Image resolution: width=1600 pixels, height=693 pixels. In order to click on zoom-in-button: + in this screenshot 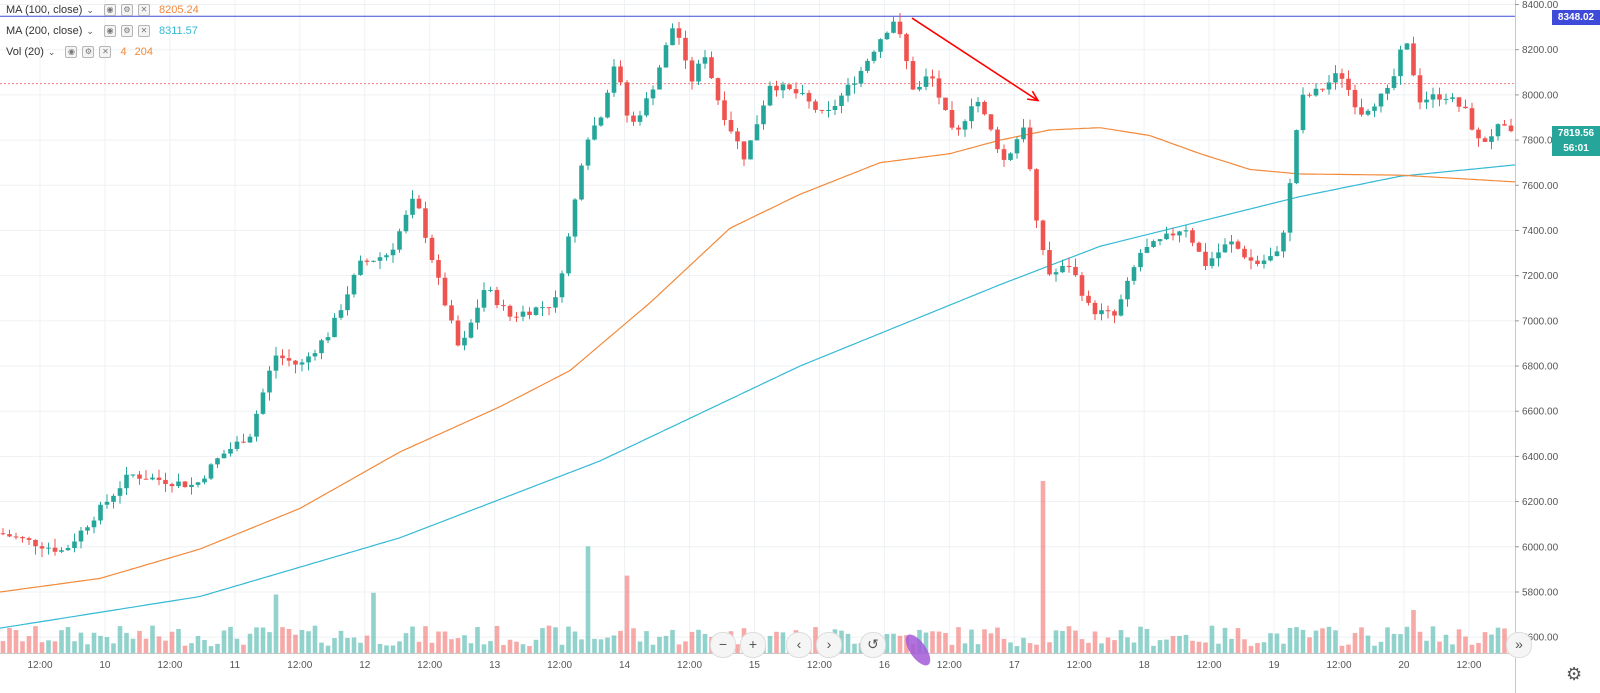, I will do `click(753, 645)`.